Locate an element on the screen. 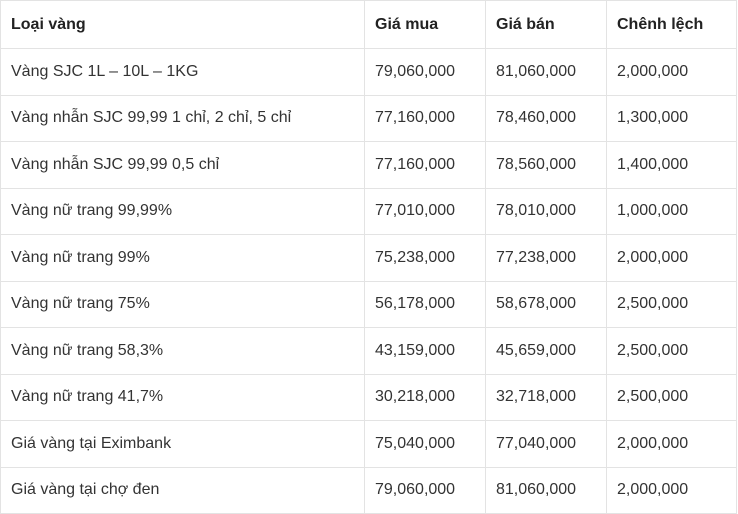 The height and width of the screenshot is (514, 738). cell-buy-price: 56,178,000 is located at coordinates (425, 304).